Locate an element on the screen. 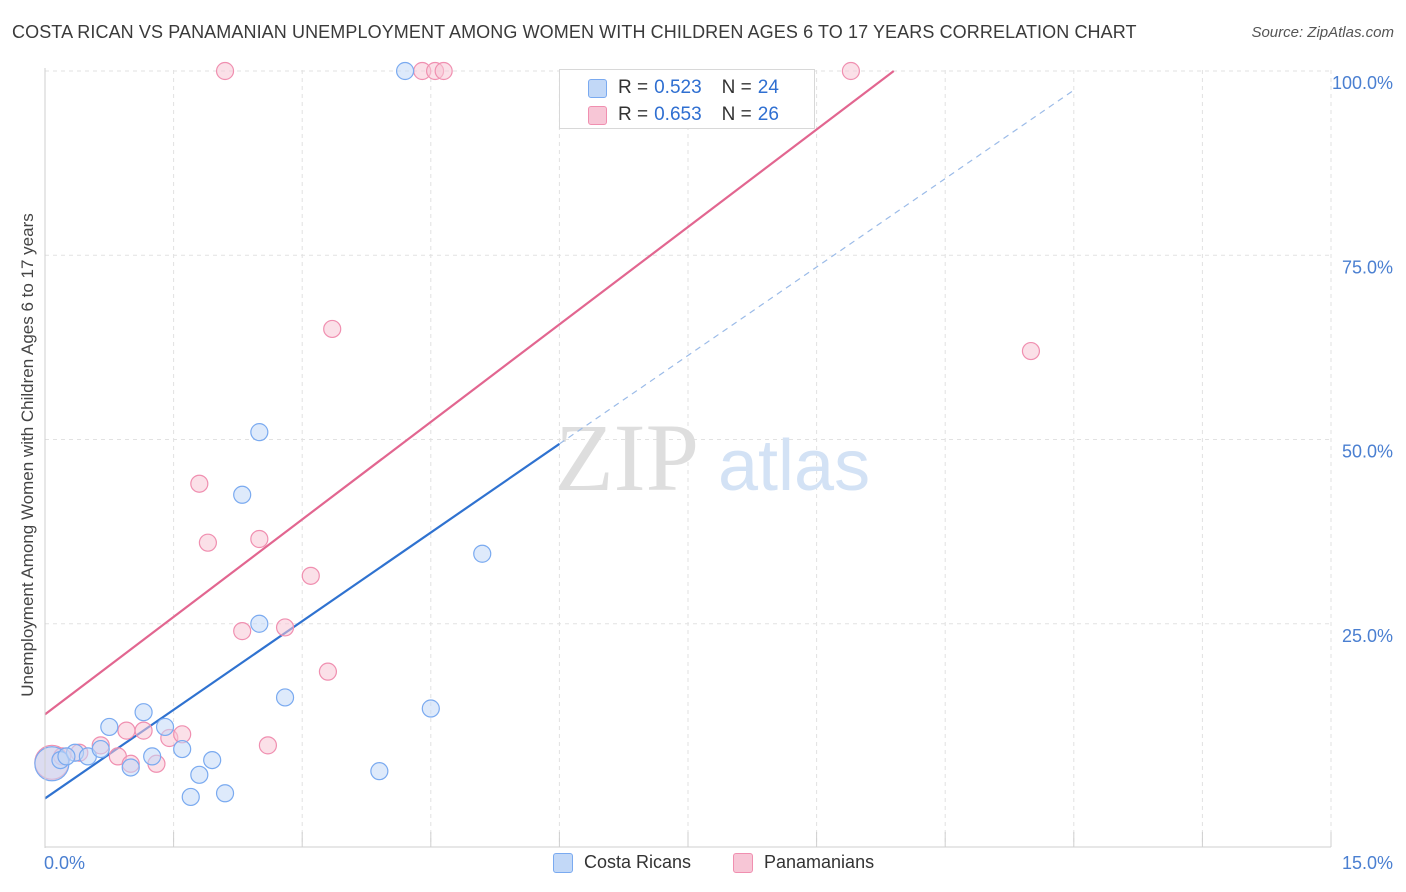 This screenshot has height=892, width=1406. series-legend: Costa Ricans Panamanians is located at coordinates (703, 864).